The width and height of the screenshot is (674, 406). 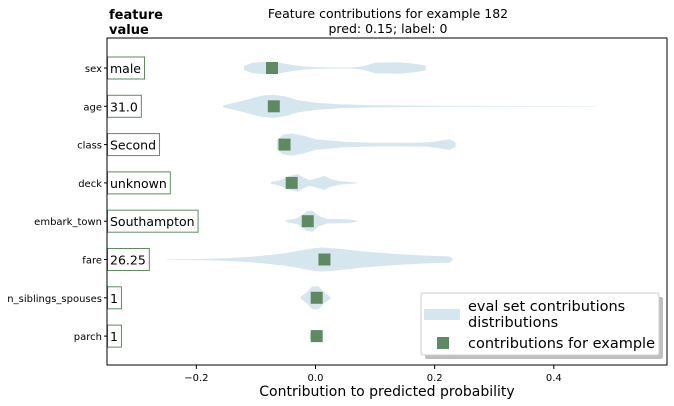 What do you see at coordinates (68, 222) in the screenshot?
I see `feature-label-embark_town: embark_town` at bounding box center [68, 222].